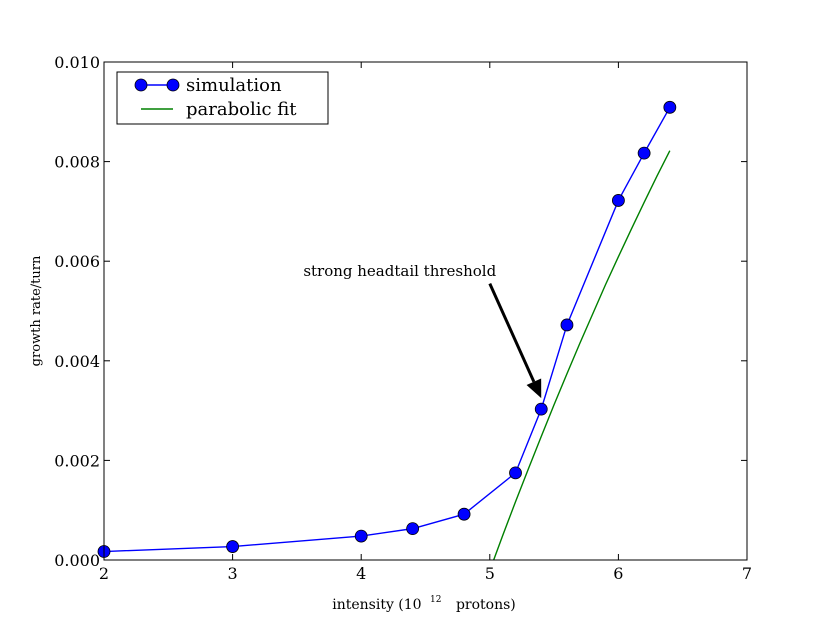 The width and height of the screenshot is (830, 623). I want to click on y-tick-label: 0.000, so click(77, 560).